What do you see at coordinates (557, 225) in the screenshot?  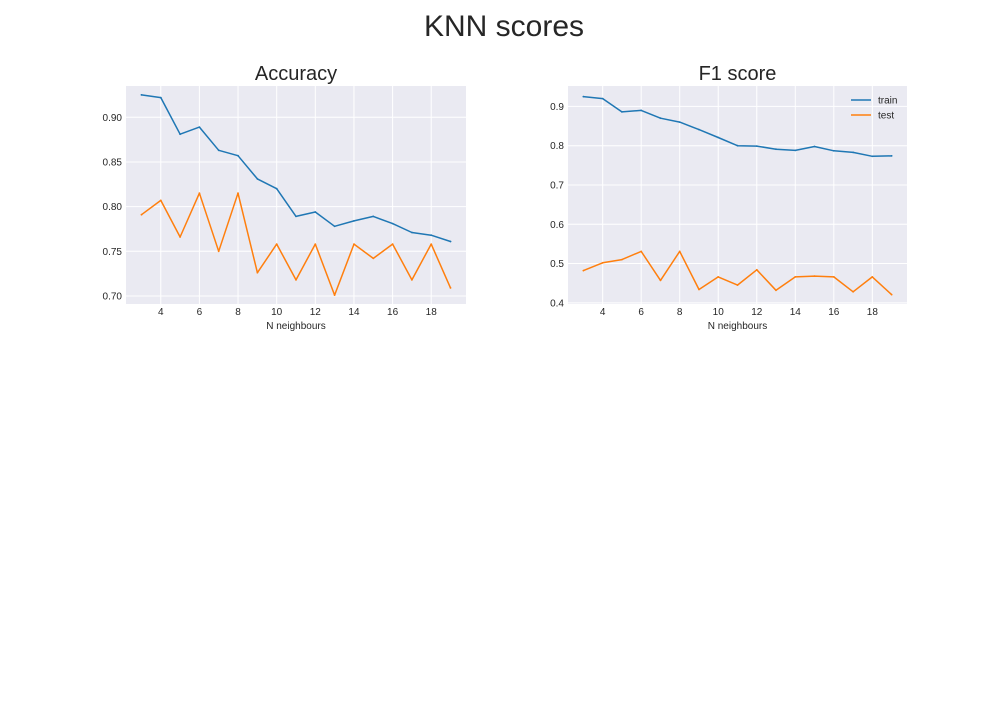 I see `f1-score-y-tick-label: 0.6` at bounding box center [557, 225].